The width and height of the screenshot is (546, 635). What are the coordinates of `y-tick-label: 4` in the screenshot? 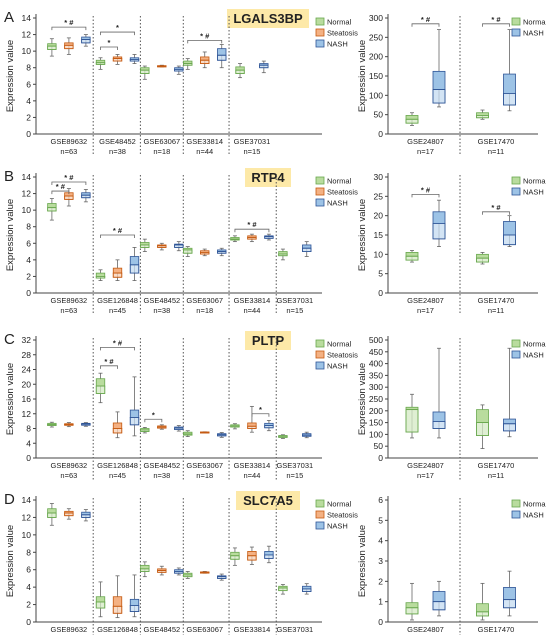 It's located at (28, 587).